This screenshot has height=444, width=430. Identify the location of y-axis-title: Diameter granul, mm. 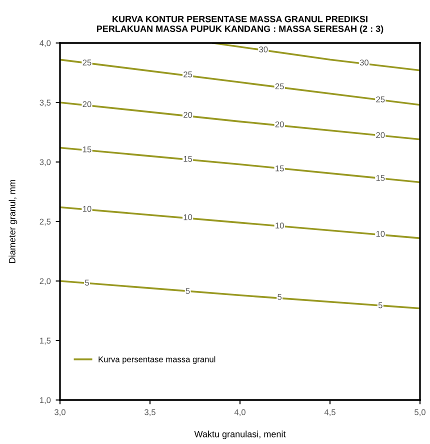
(13, 221).